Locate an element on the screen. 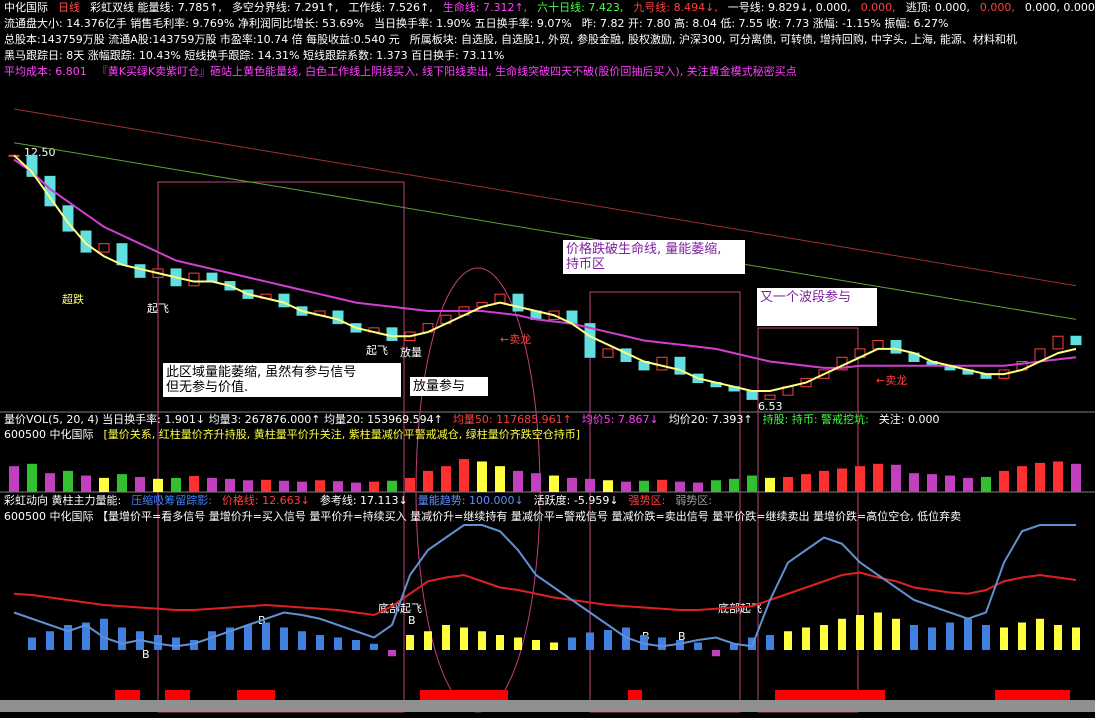  header-text: 强势区: is located at coordinates (647, 500).